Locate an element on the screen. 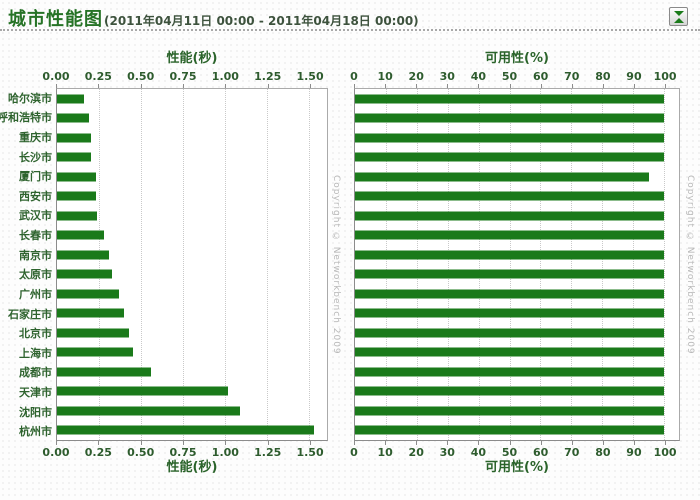 The height and width of the screenshot is (500, 700). category-label-太原市: 太原市 is located at coordinates (35, 275).